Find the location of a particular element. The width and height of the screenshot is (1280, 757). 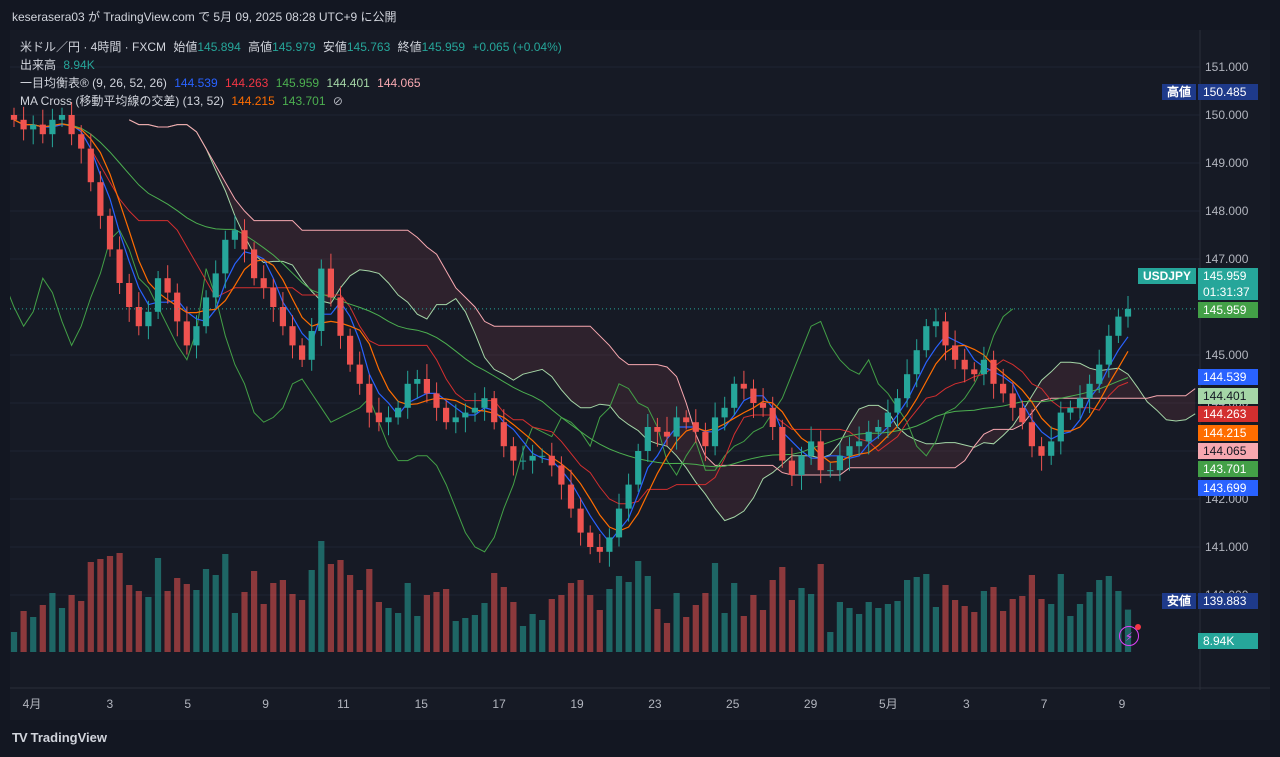

legend-volume-row: 出来高 8.94K is located at coordinates (293, 65).